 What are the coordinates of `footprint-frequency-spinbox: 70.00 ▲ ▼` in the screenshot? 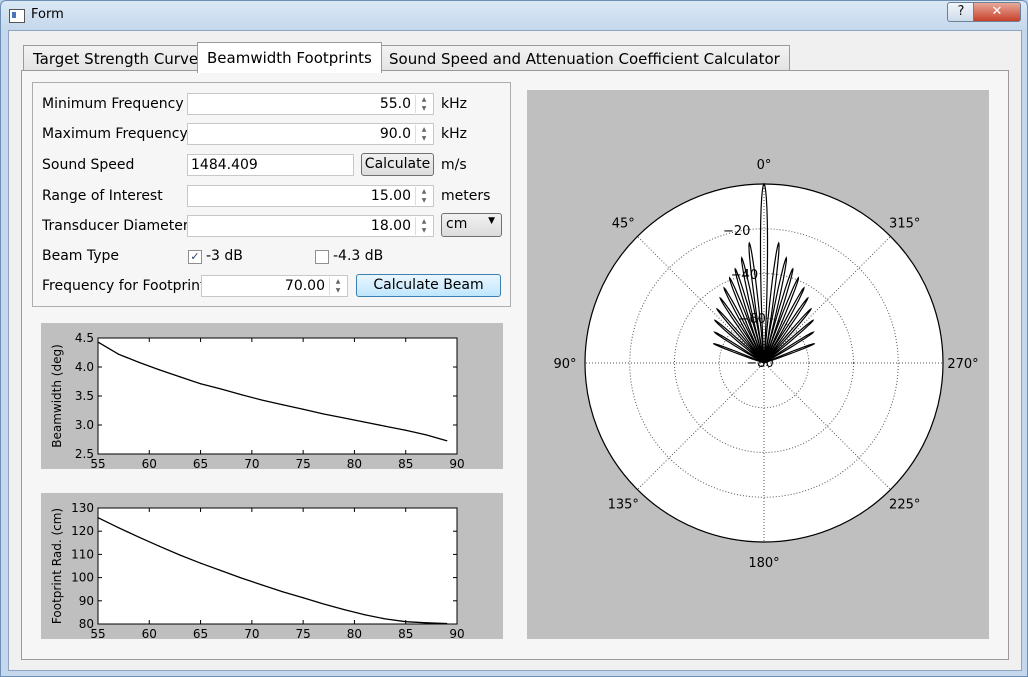 It's located at (274, 286).